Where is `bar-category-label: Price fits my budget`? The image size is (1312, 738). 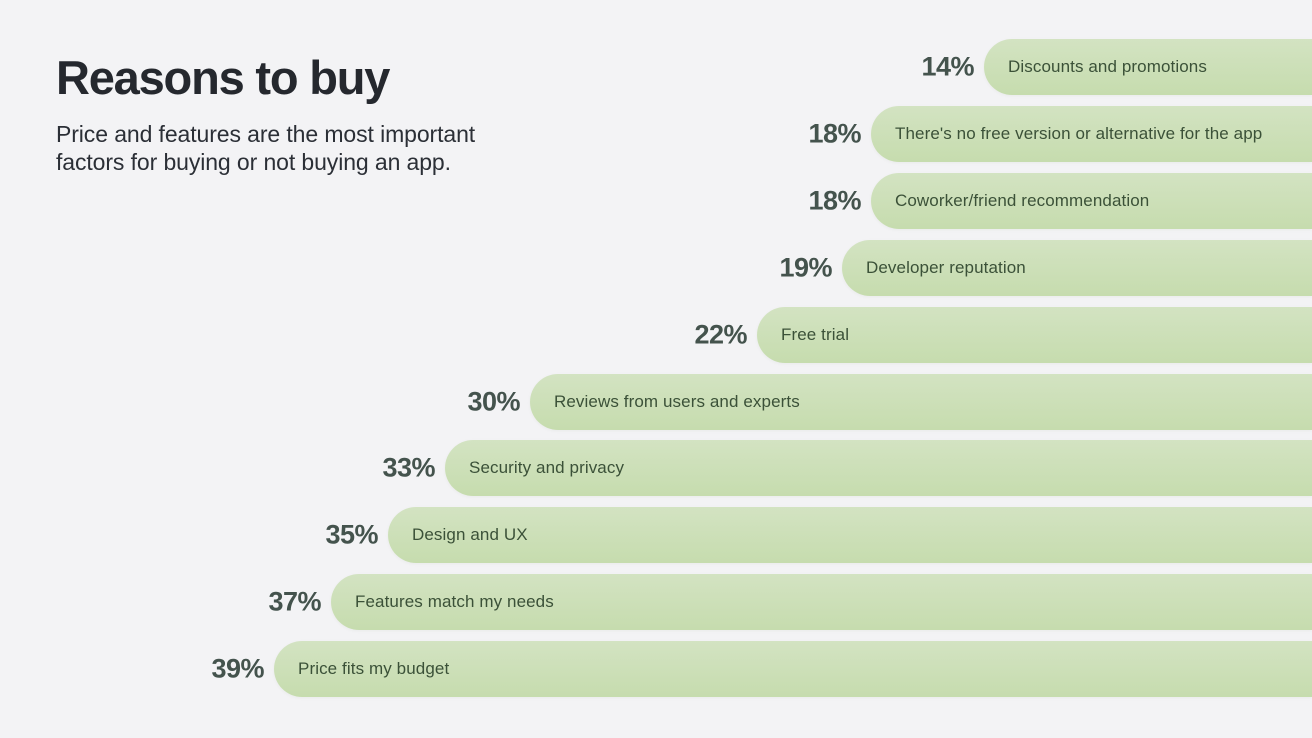
bar-category-label: Price fits my budget is located at coordinates (374, 668).